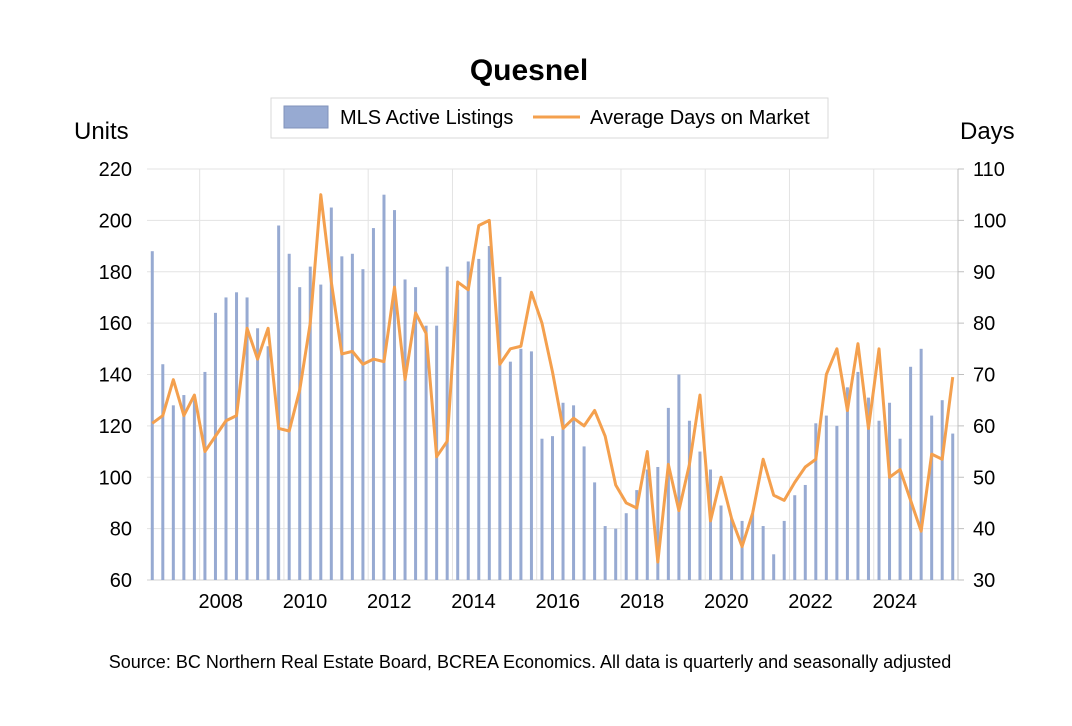 Image resolution: width=1072 pixels, height=726 pixels. What do you see at coordinates (700, 118) in the screenshot?
I see `legend-label-line: Average Days on Market` at bounding box center [700, 118].